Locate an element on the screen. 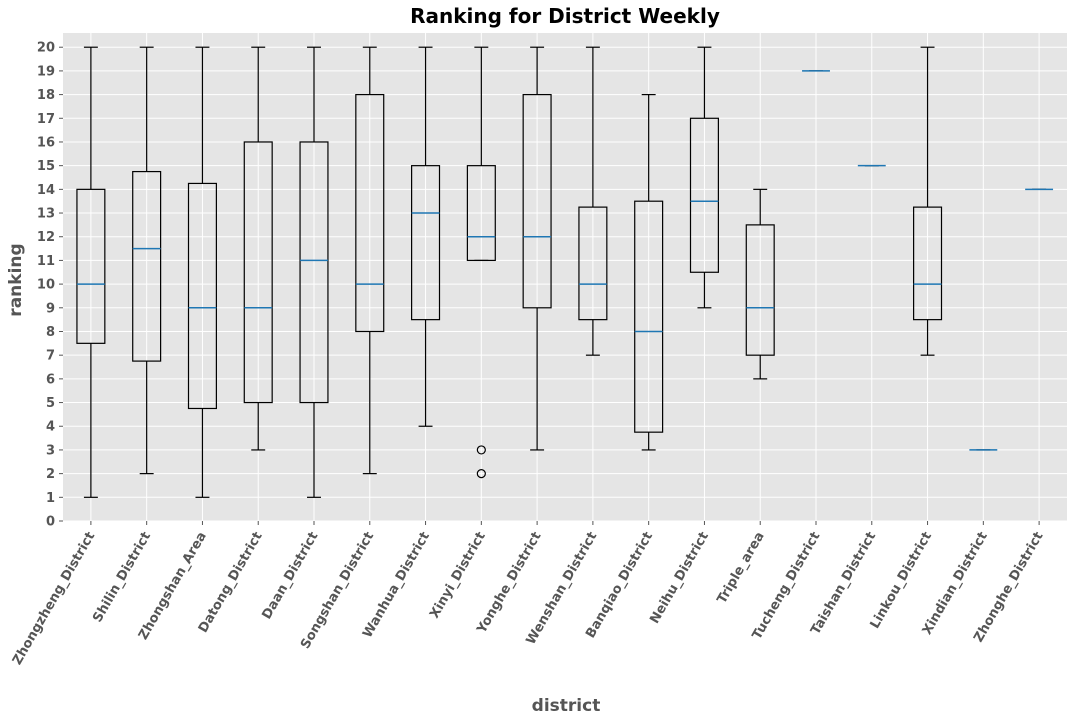 The width and height of the screenshot is (1083, 716). y-tick-label: 16 is located at coordinates (46, 142).